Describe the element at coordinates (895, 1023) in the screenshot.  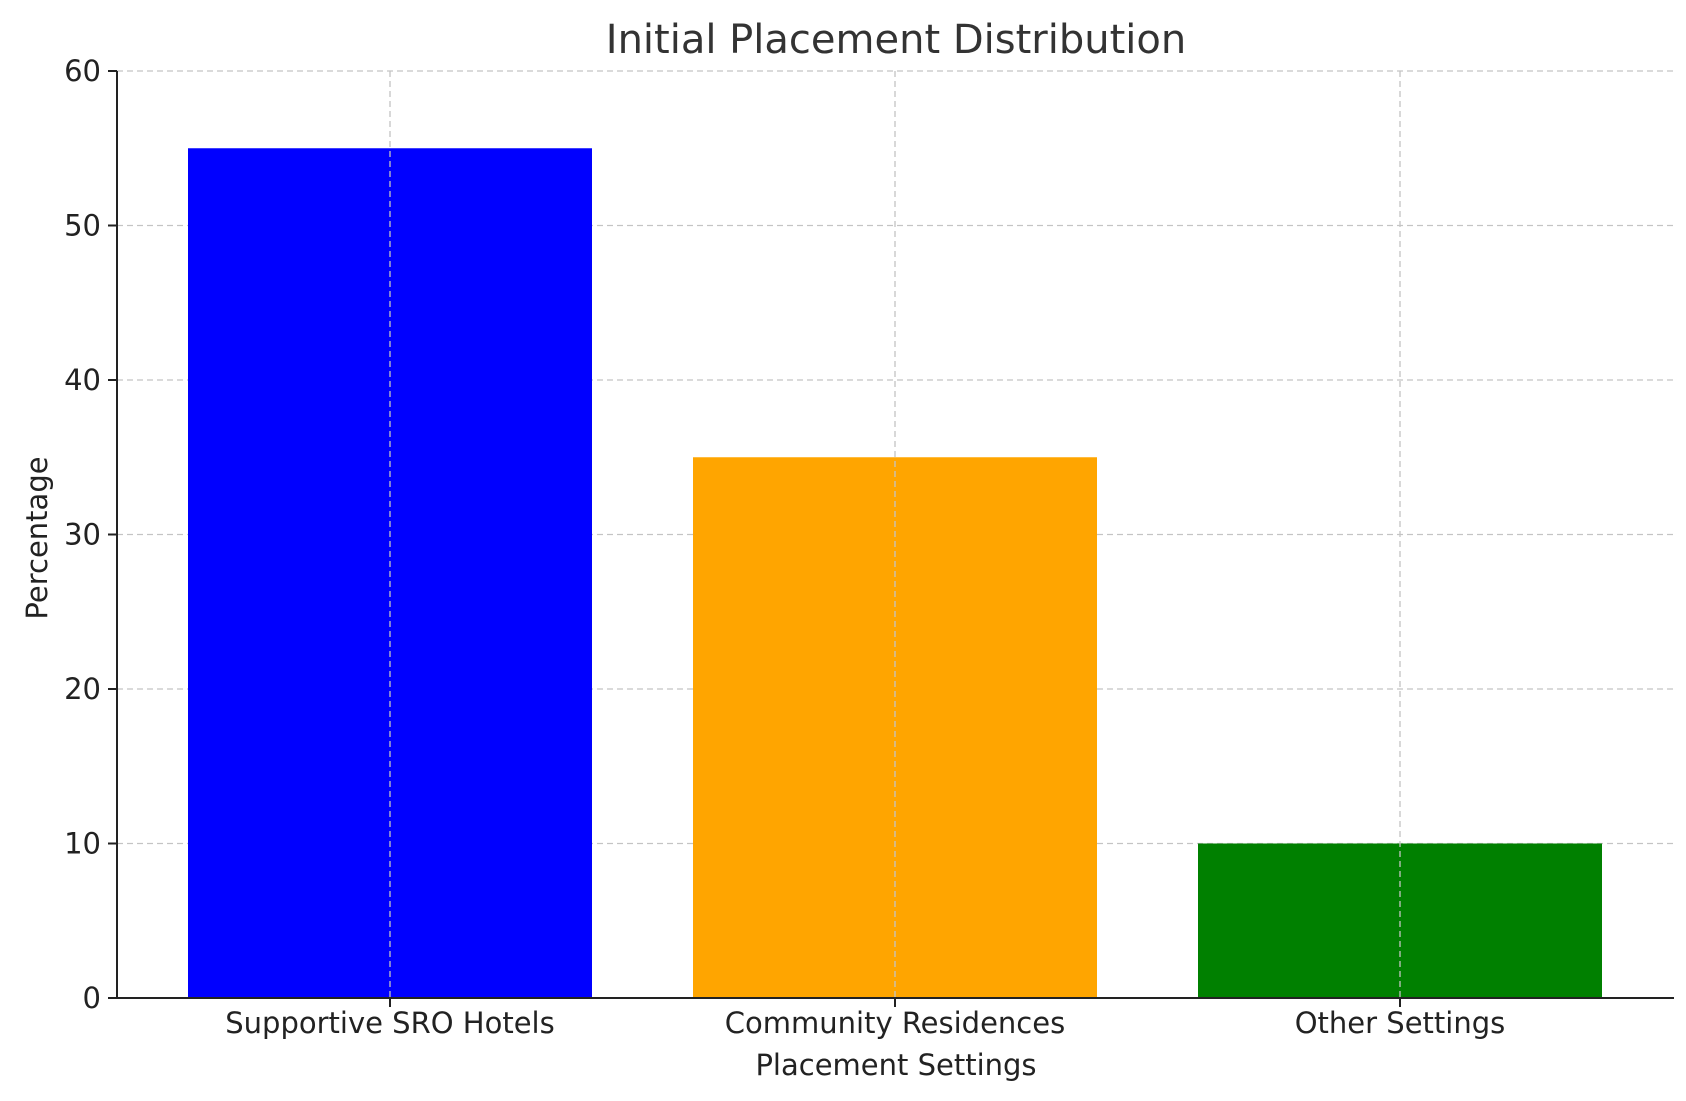
I see `x-tick-label: Community Residences` at that location.